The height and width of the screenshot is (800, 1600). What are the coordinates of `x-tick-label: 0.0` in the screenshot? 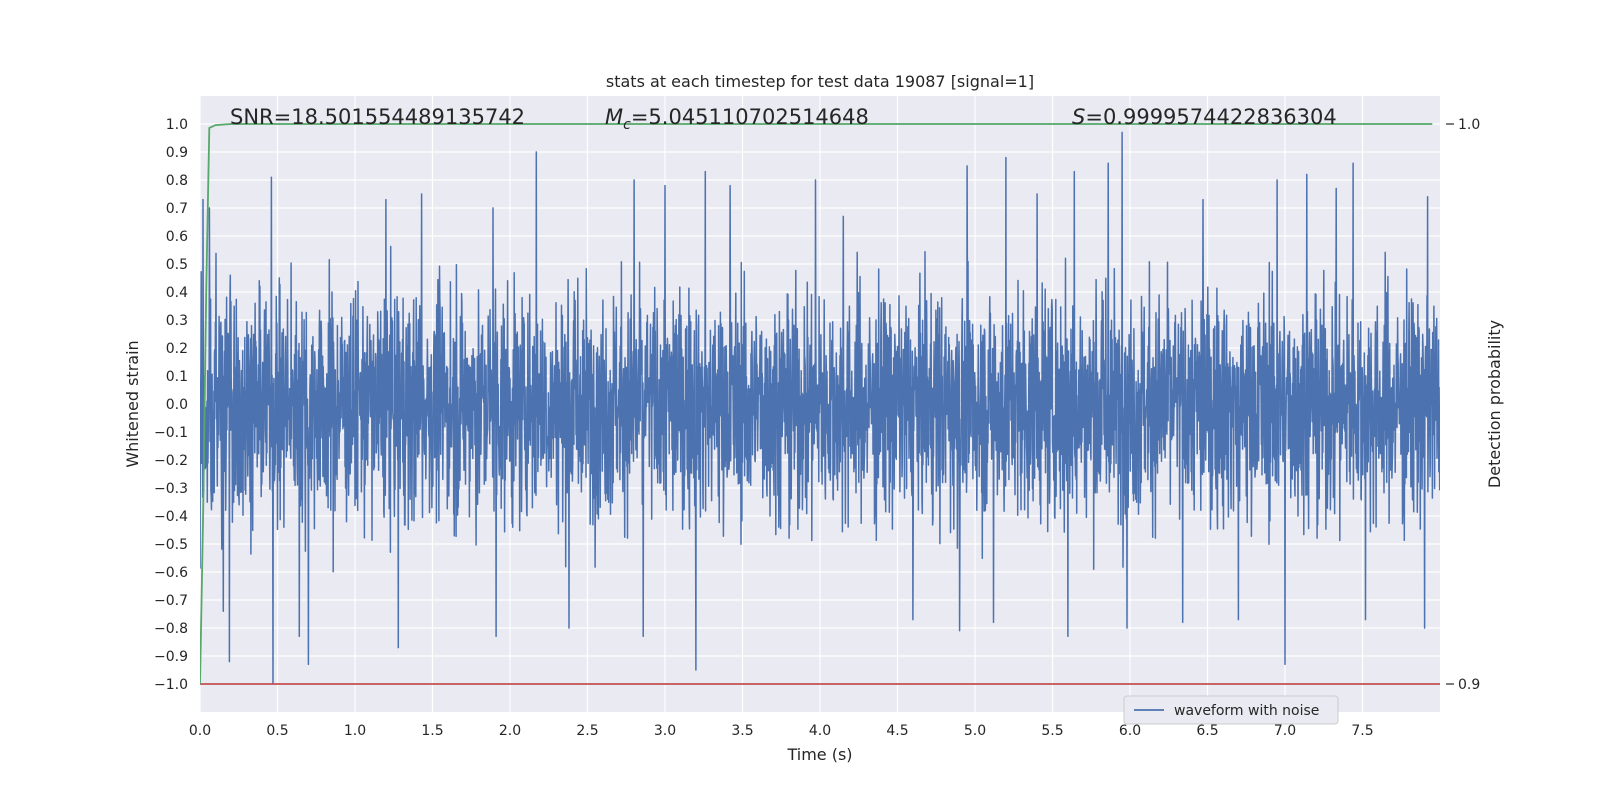 It's located at (200, 731).